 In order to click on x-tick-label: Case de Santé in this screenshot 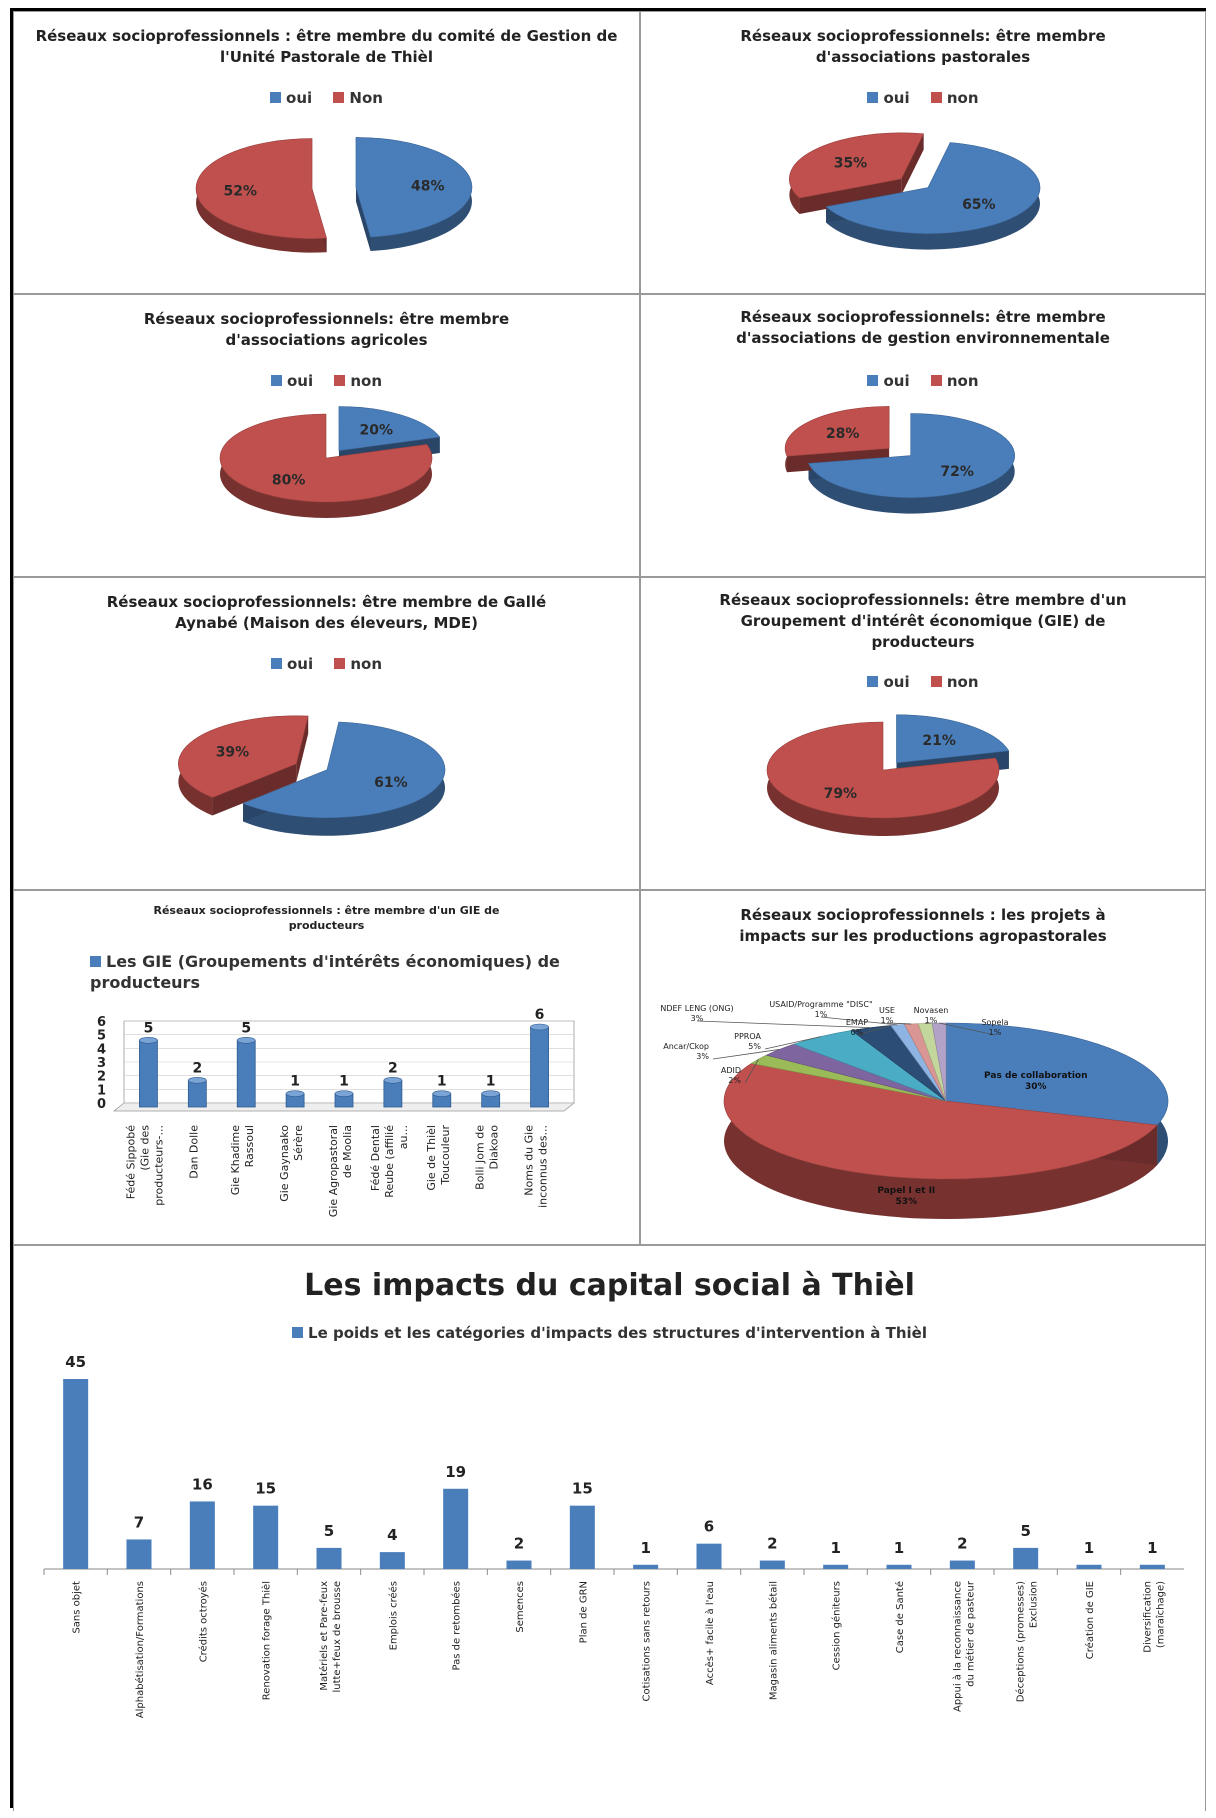, I will do `click(900, 1617)`.